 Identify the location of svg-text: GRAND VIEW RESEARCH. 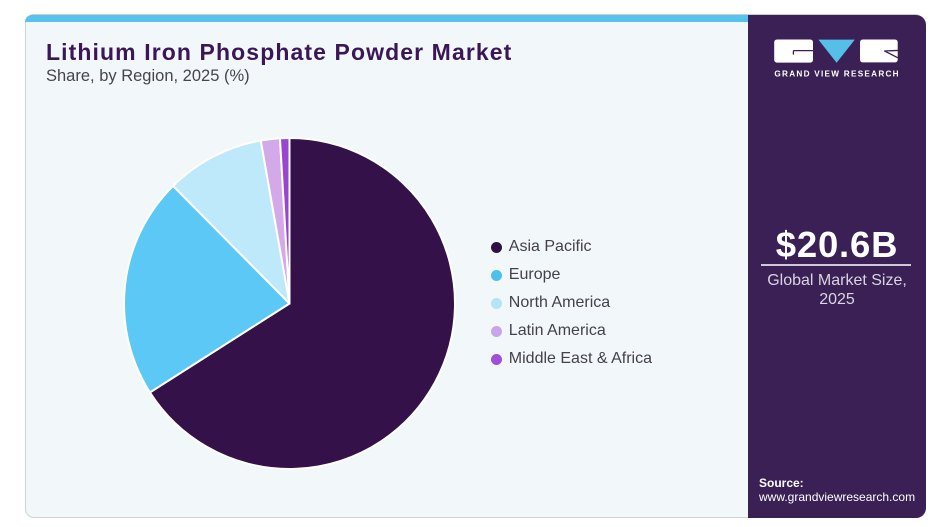
(836, 74).